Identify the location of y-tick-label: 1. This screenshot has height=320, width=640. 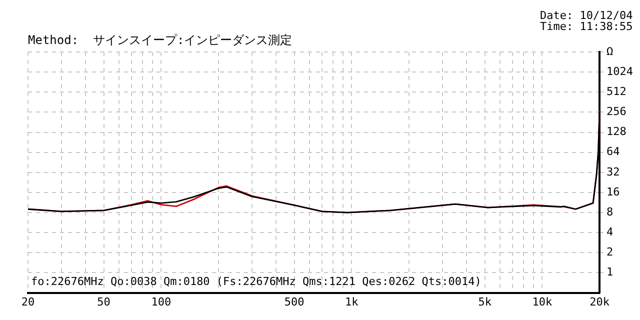
(610, 272).